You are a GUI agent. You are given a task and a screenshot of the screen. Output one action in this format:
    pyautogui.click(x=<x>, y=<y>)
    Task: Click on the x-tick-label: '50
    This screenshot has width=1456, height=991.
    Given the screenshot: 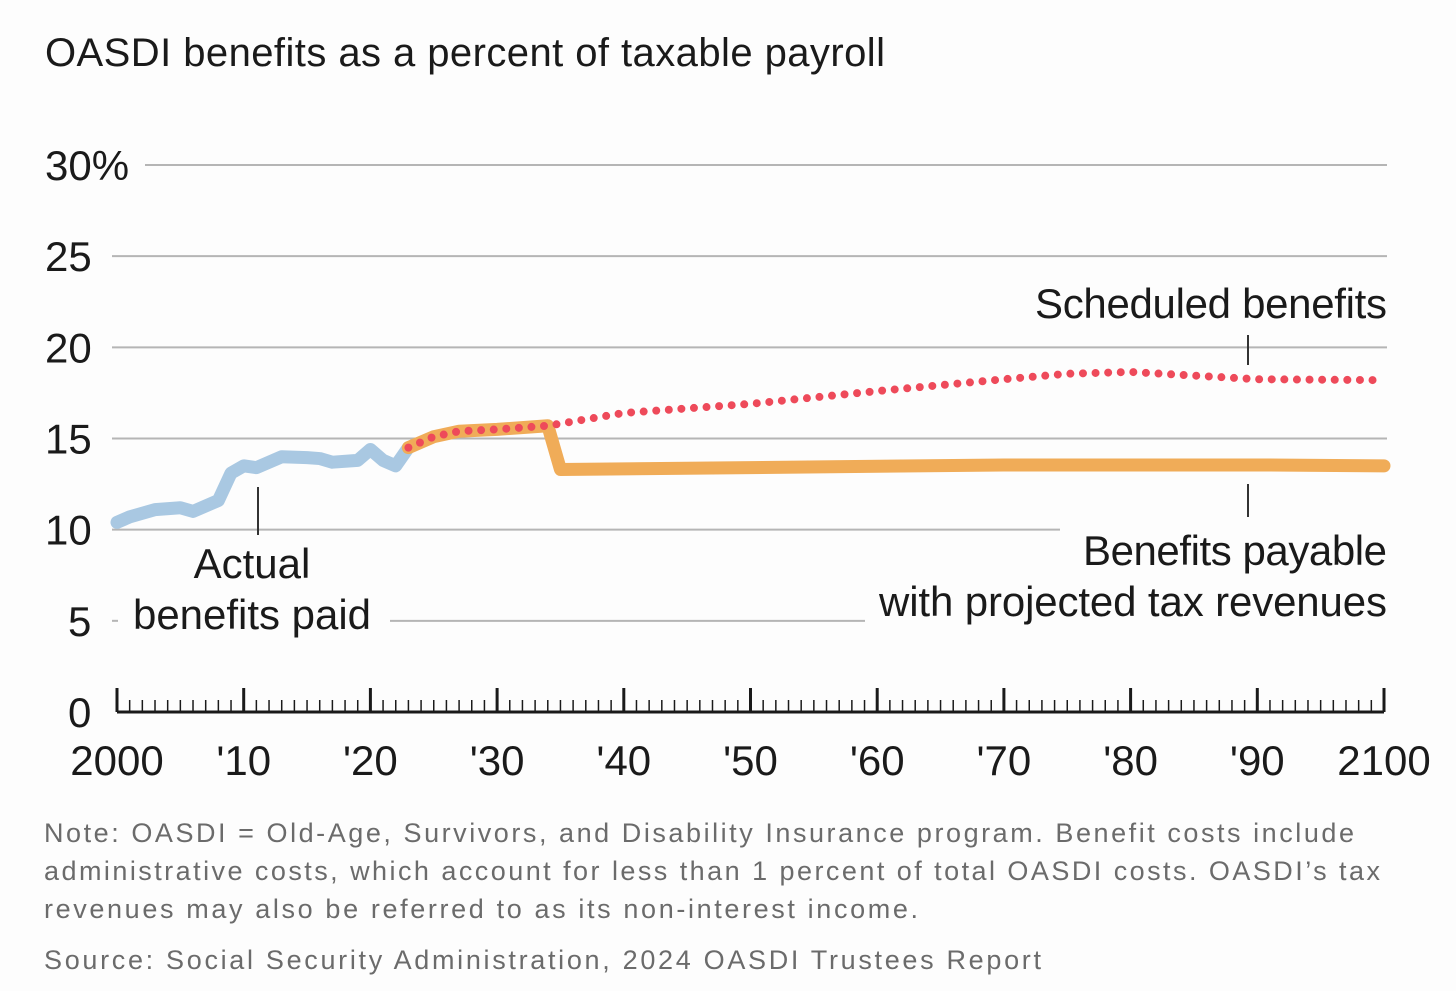 What is the action you would take?
    pyautogui.click(x=750, y=760)
    